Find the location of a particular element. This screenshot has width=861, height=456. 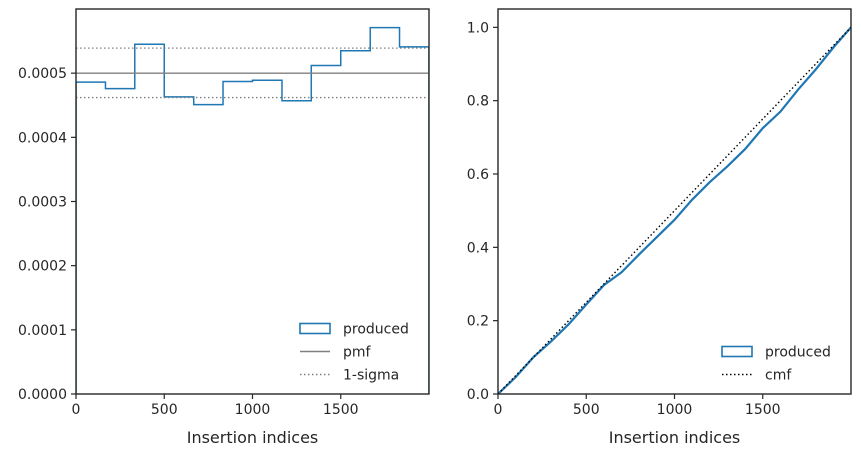

panel-0-legend-swatch is located at coordinates (315, 328).